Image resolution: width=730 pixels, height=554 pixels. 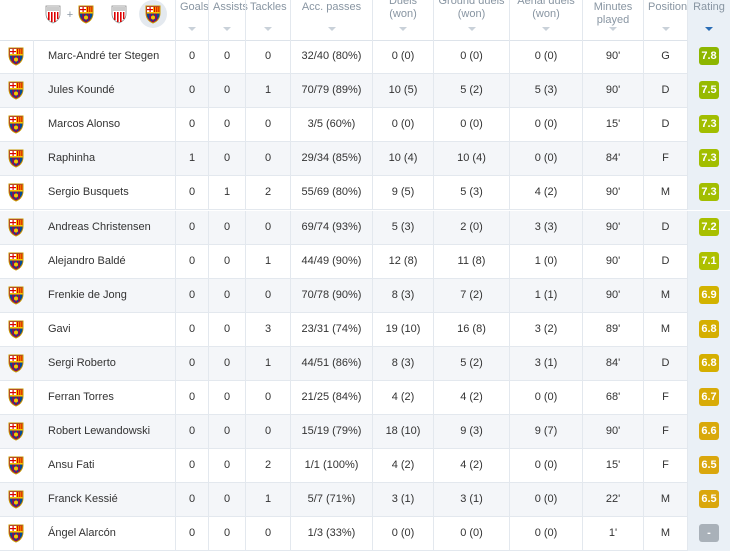 I want to click on stat-cell: 2 (0), so click(x=471, y=227).